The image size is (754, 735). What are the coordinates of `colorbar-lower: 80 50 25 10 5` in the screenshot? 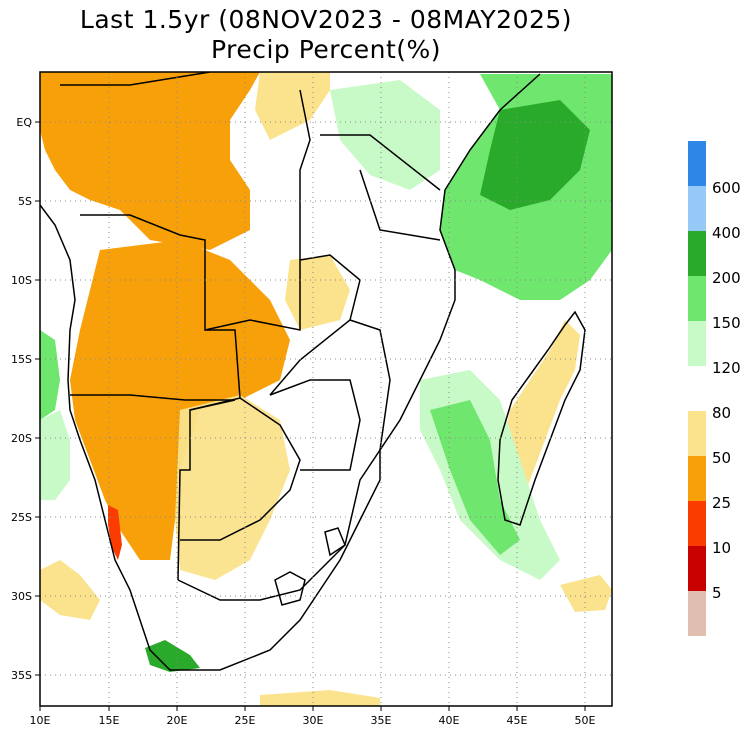 It's located at (709, 520).